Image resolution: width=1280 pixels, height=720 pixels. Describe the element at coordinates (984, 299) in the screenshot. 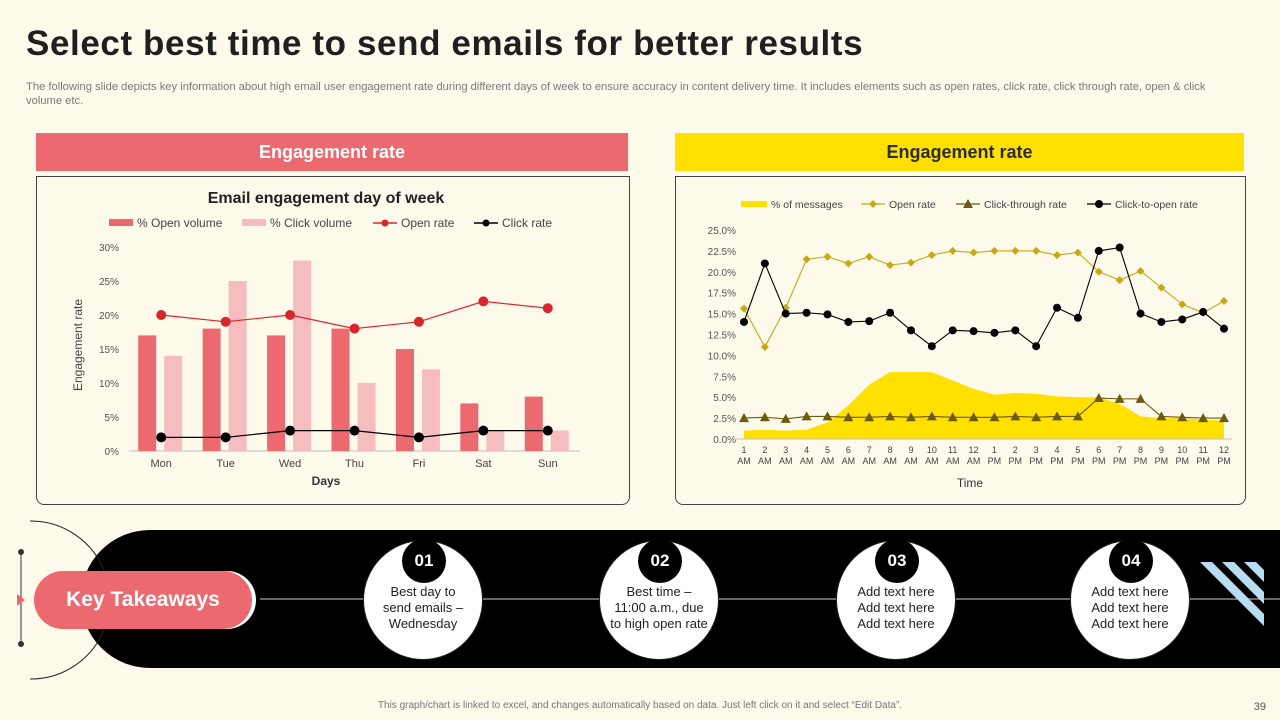

I see `line-openrate` at that location.